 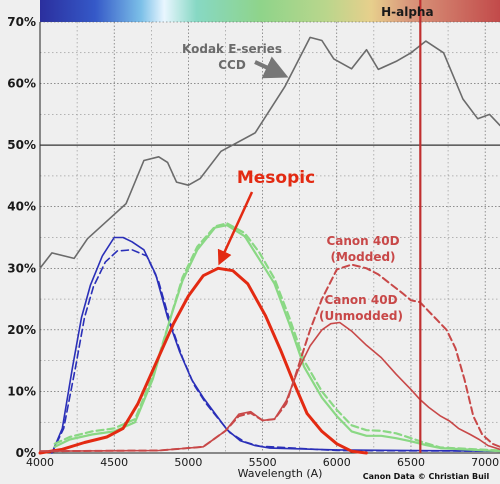 I want to click on y-tick-label: 60%, so click(x=21, y=84).